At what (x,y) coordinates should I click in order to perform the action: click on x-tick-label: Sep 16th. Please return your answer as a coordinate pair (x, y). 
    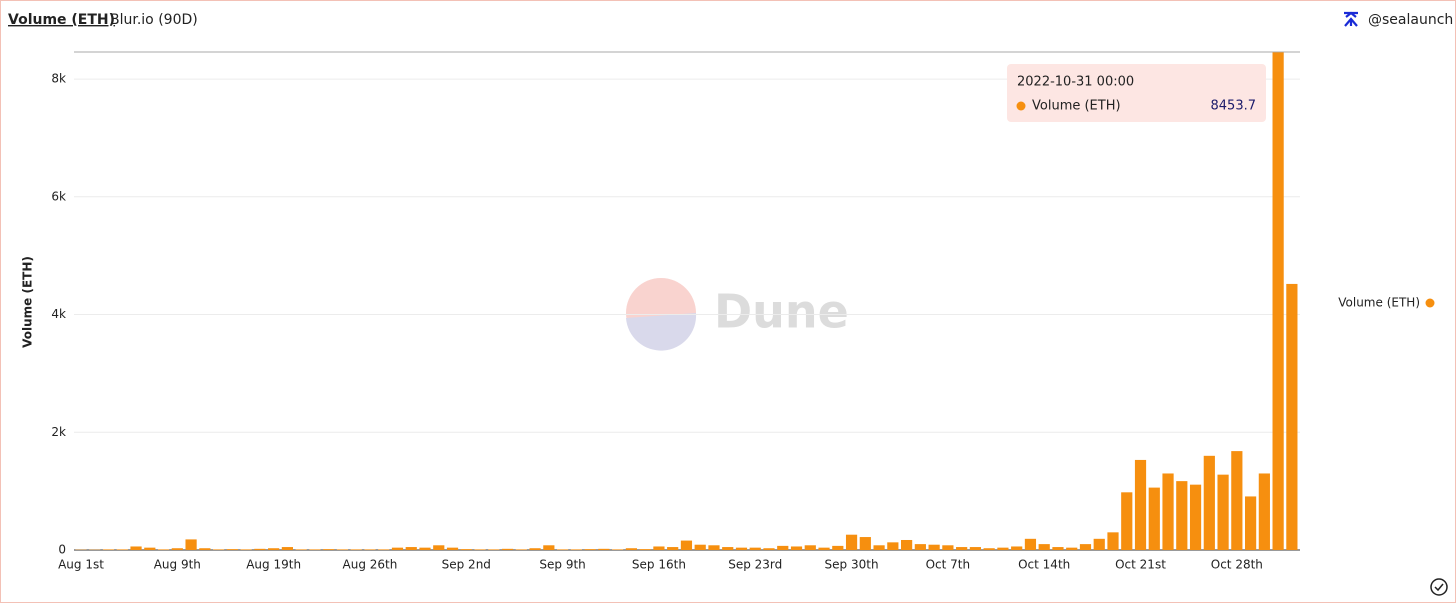
    Looking at the image, I should click on (659, 565).